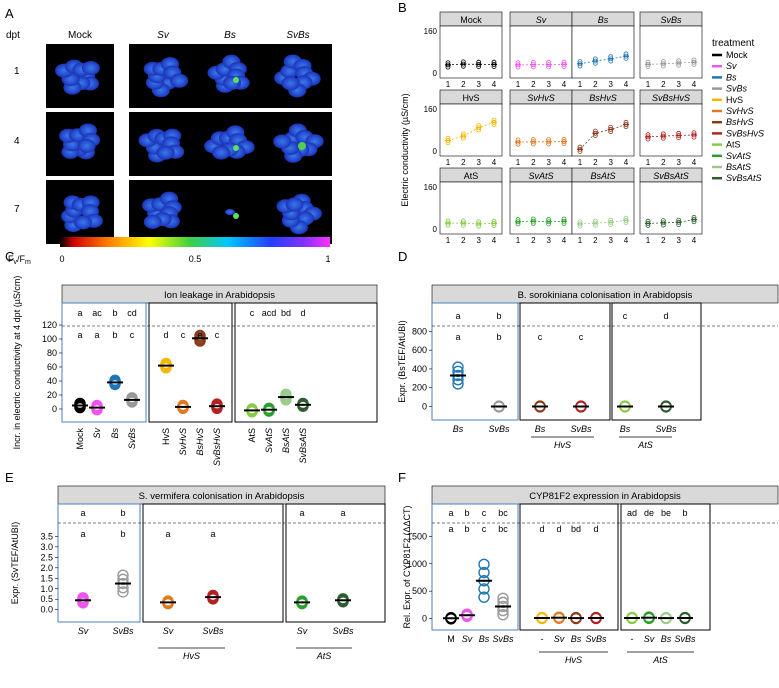 The width and height of the screenshot is (779, 688). I want to click on x-category-HvS: HvS, so click(166, 436).